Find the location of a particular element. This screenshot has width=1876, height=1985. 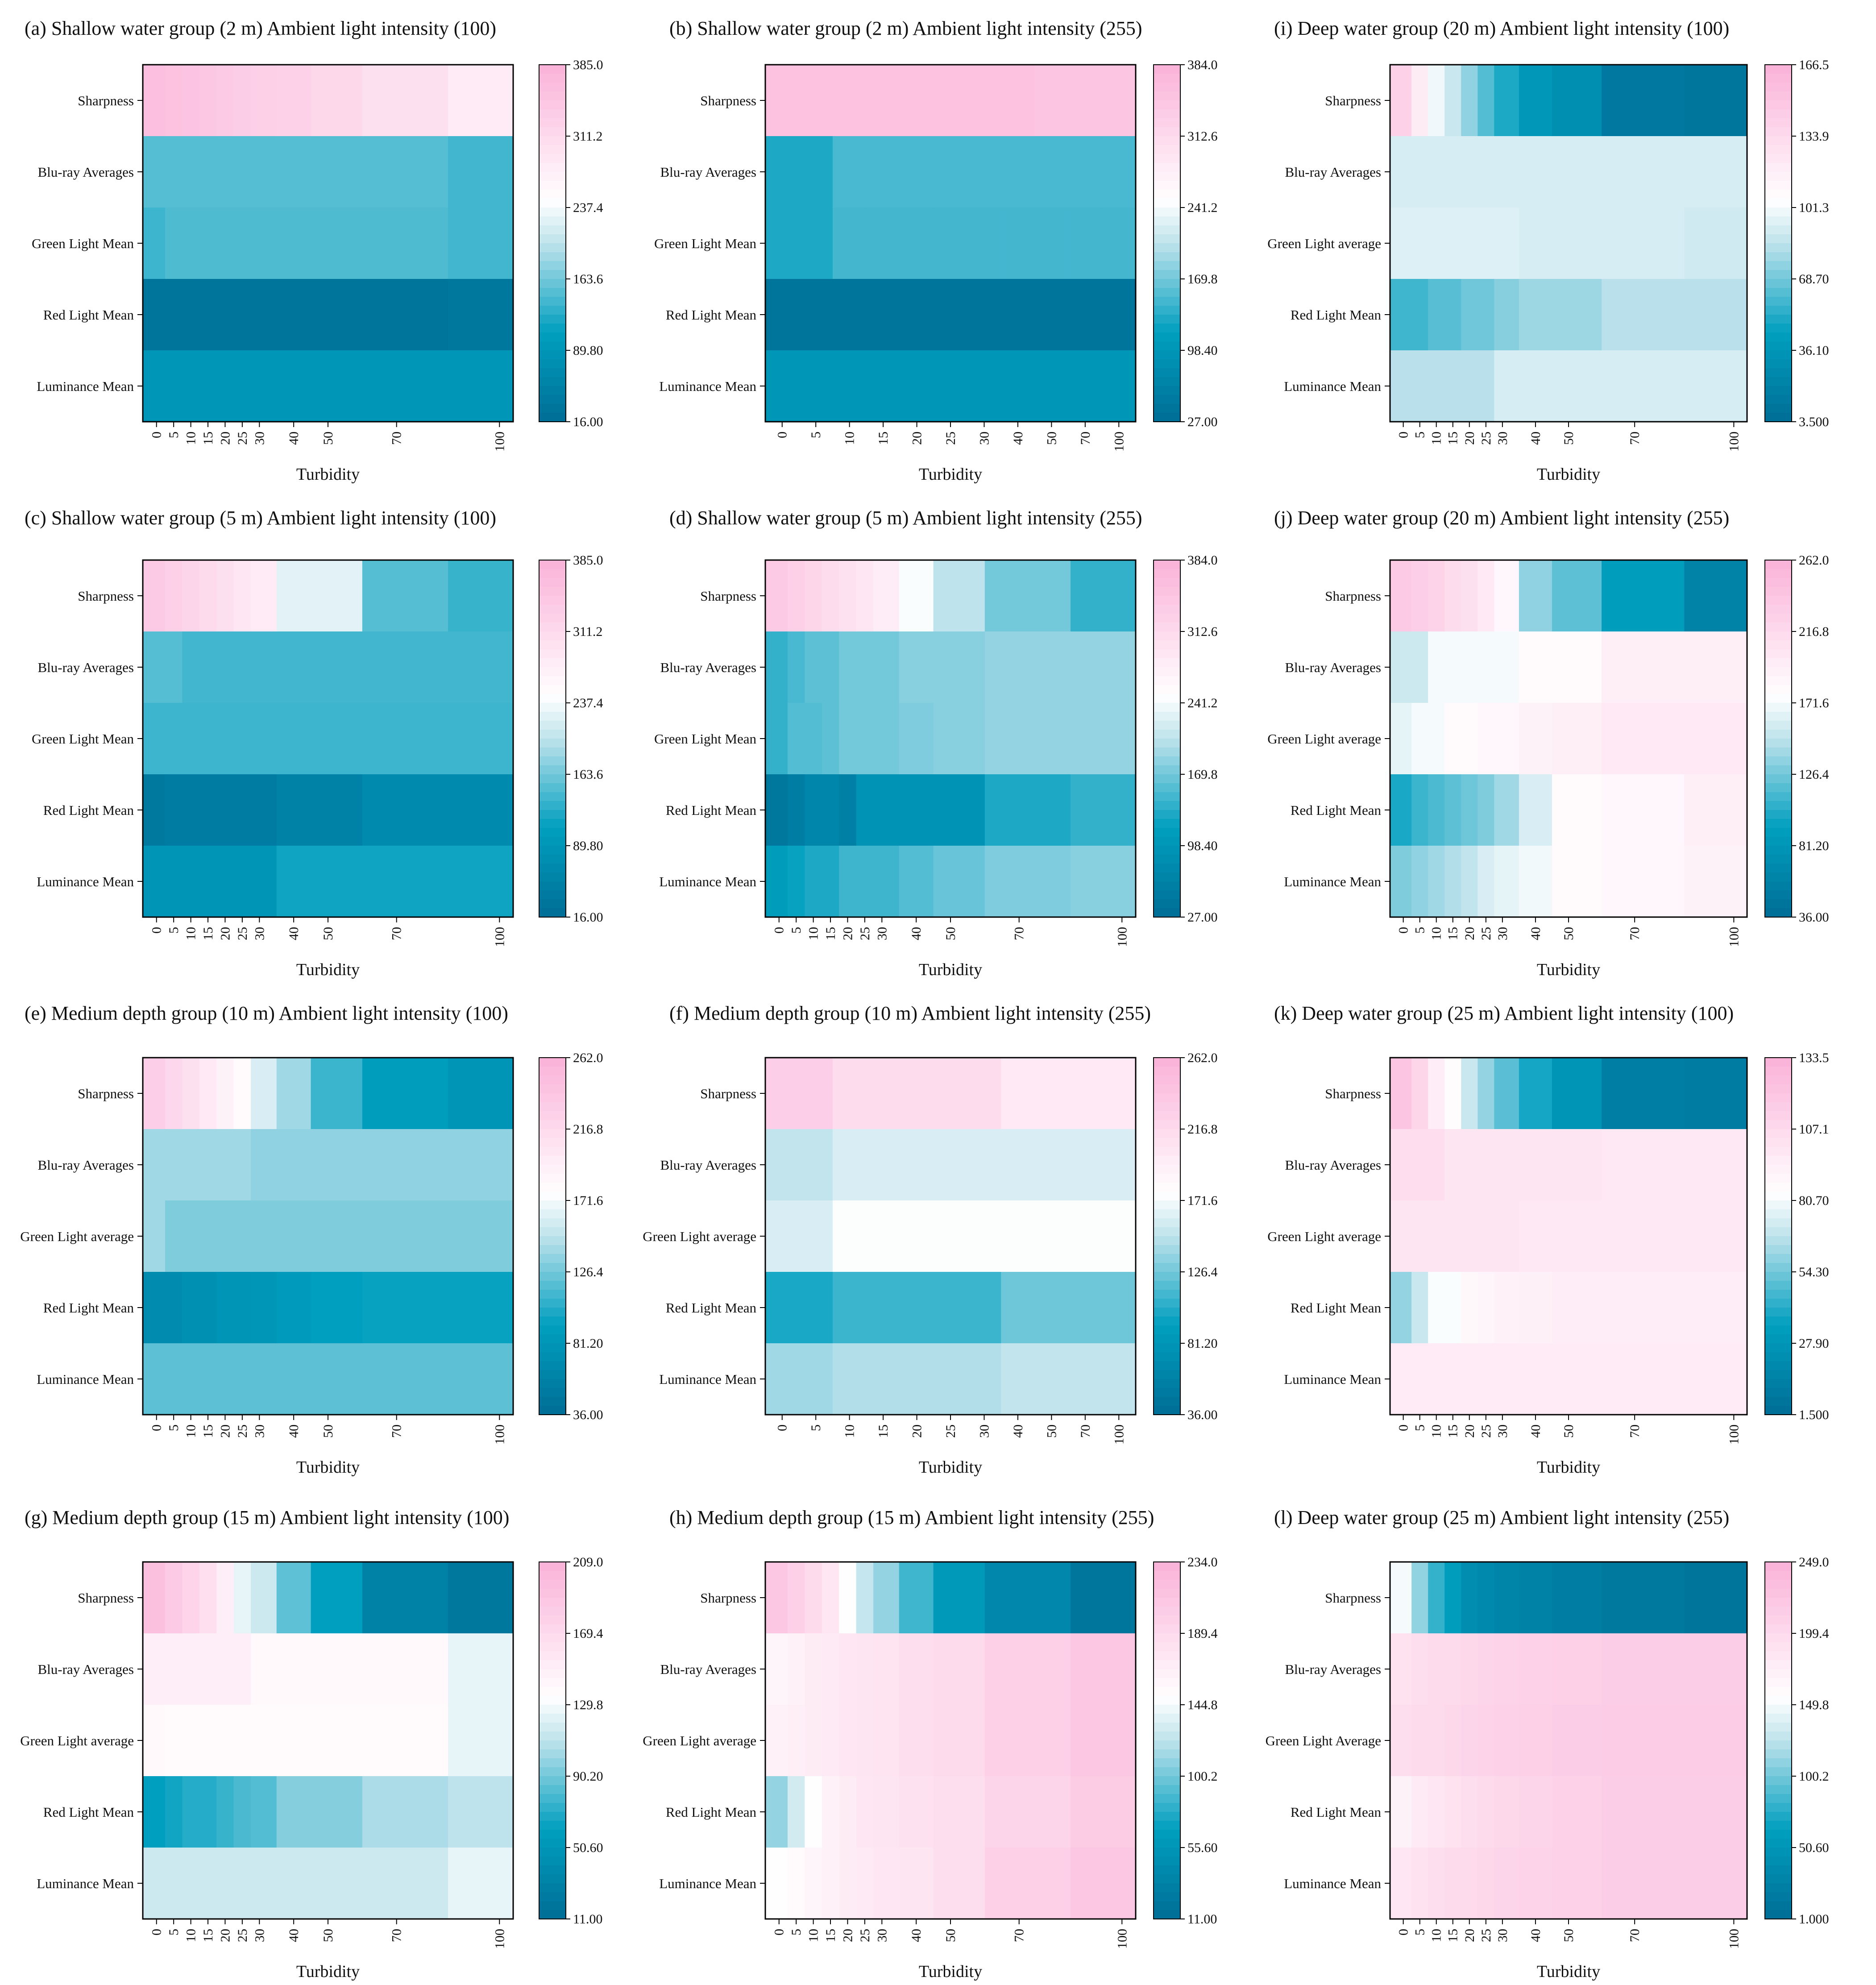

x-tick-label: 70 is located at coordinates (1019, 1935).